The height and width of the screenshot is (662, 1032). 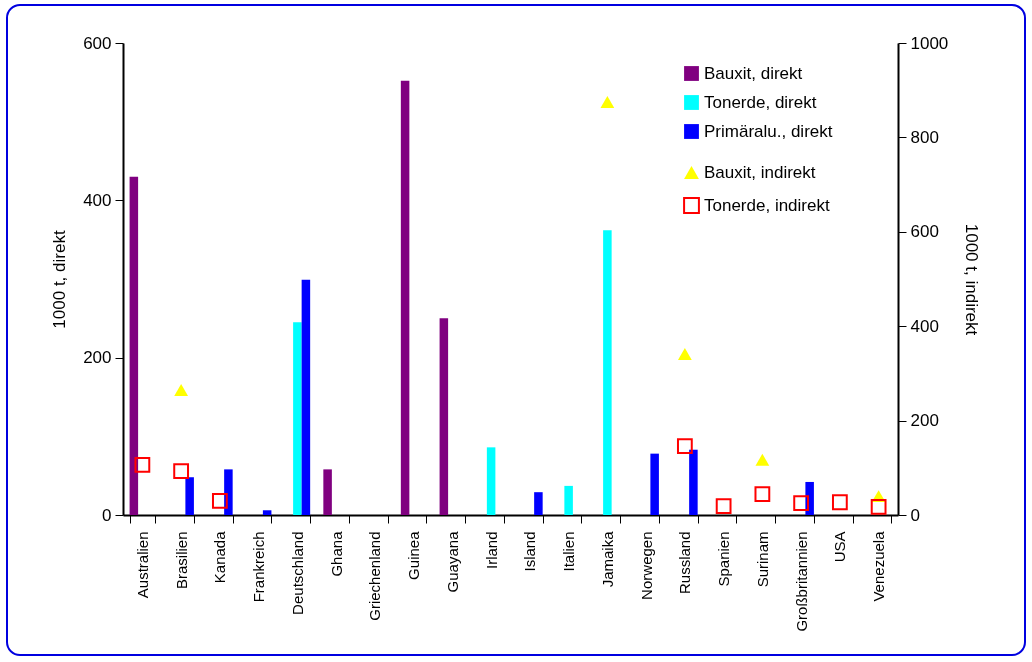 I want to click on x-tick-label: Brasilien, so click(x=181, y=560).